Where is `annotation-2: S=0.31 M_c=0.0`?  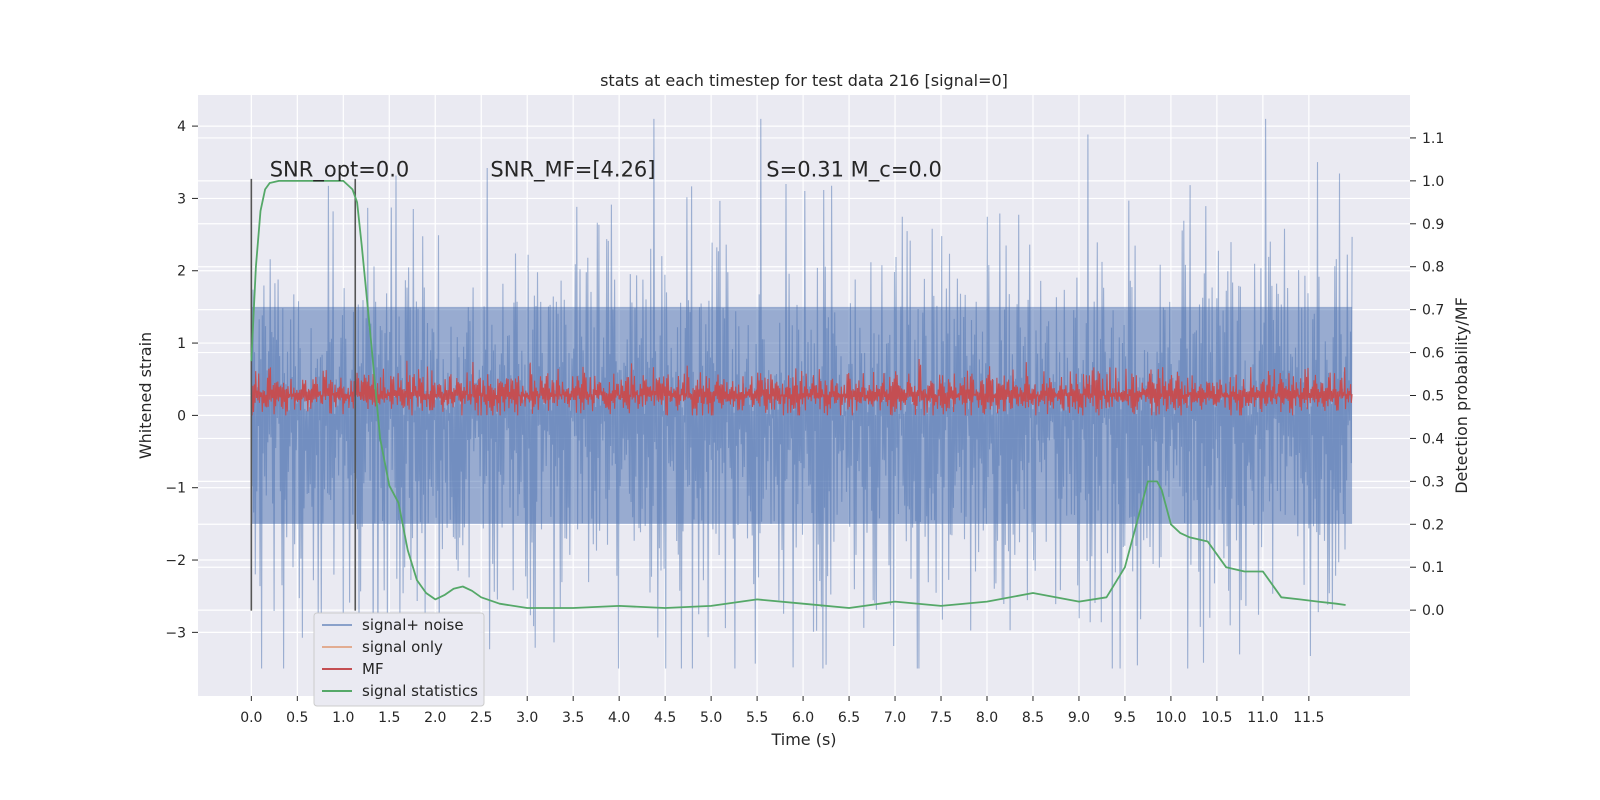
annotation-2: S=0.31 M_c=0.0 is located at coordinates (854, 170).